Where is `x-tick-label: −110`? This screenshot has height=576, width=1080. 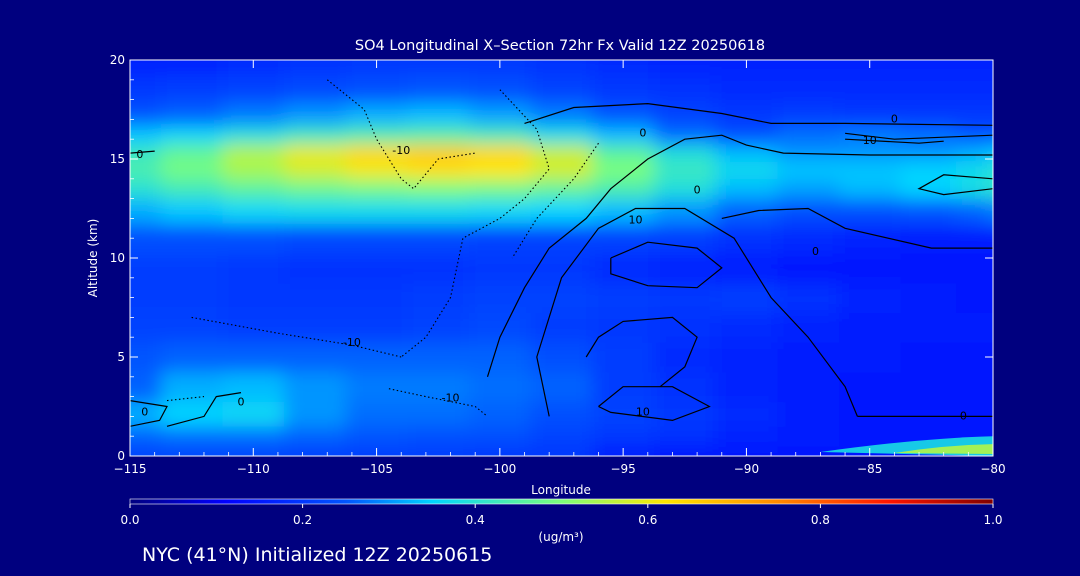 x-tick-label: −110 is located at coordinates (253, 469).